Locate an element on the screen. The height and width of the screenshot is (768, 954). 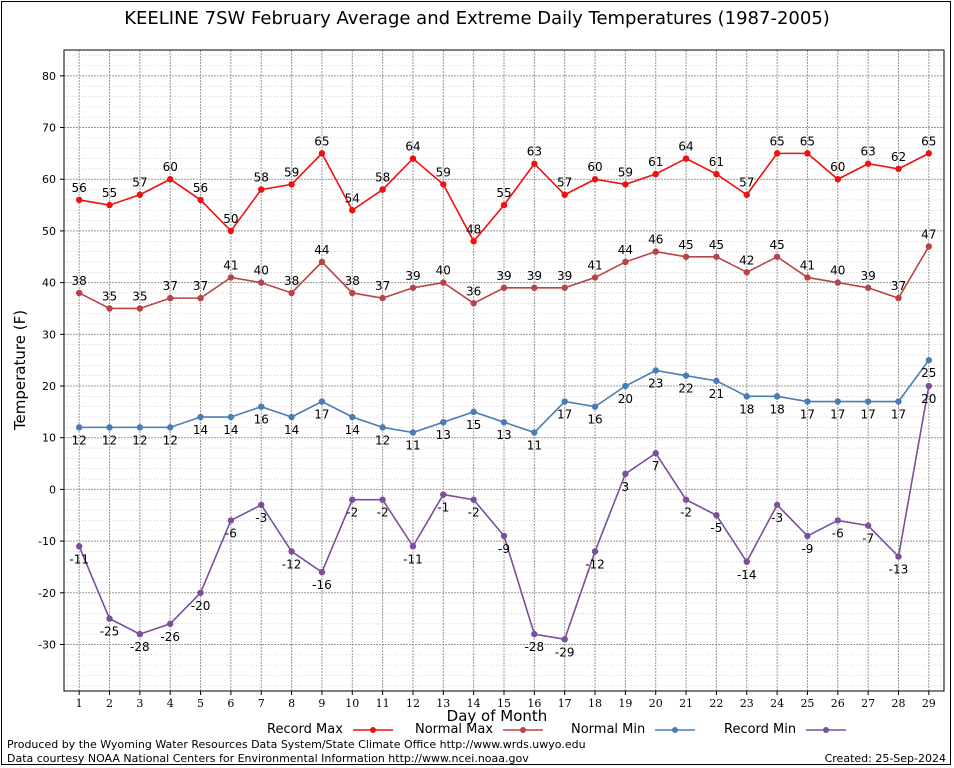
data-label: 63 is located at coordinates (534, 152).